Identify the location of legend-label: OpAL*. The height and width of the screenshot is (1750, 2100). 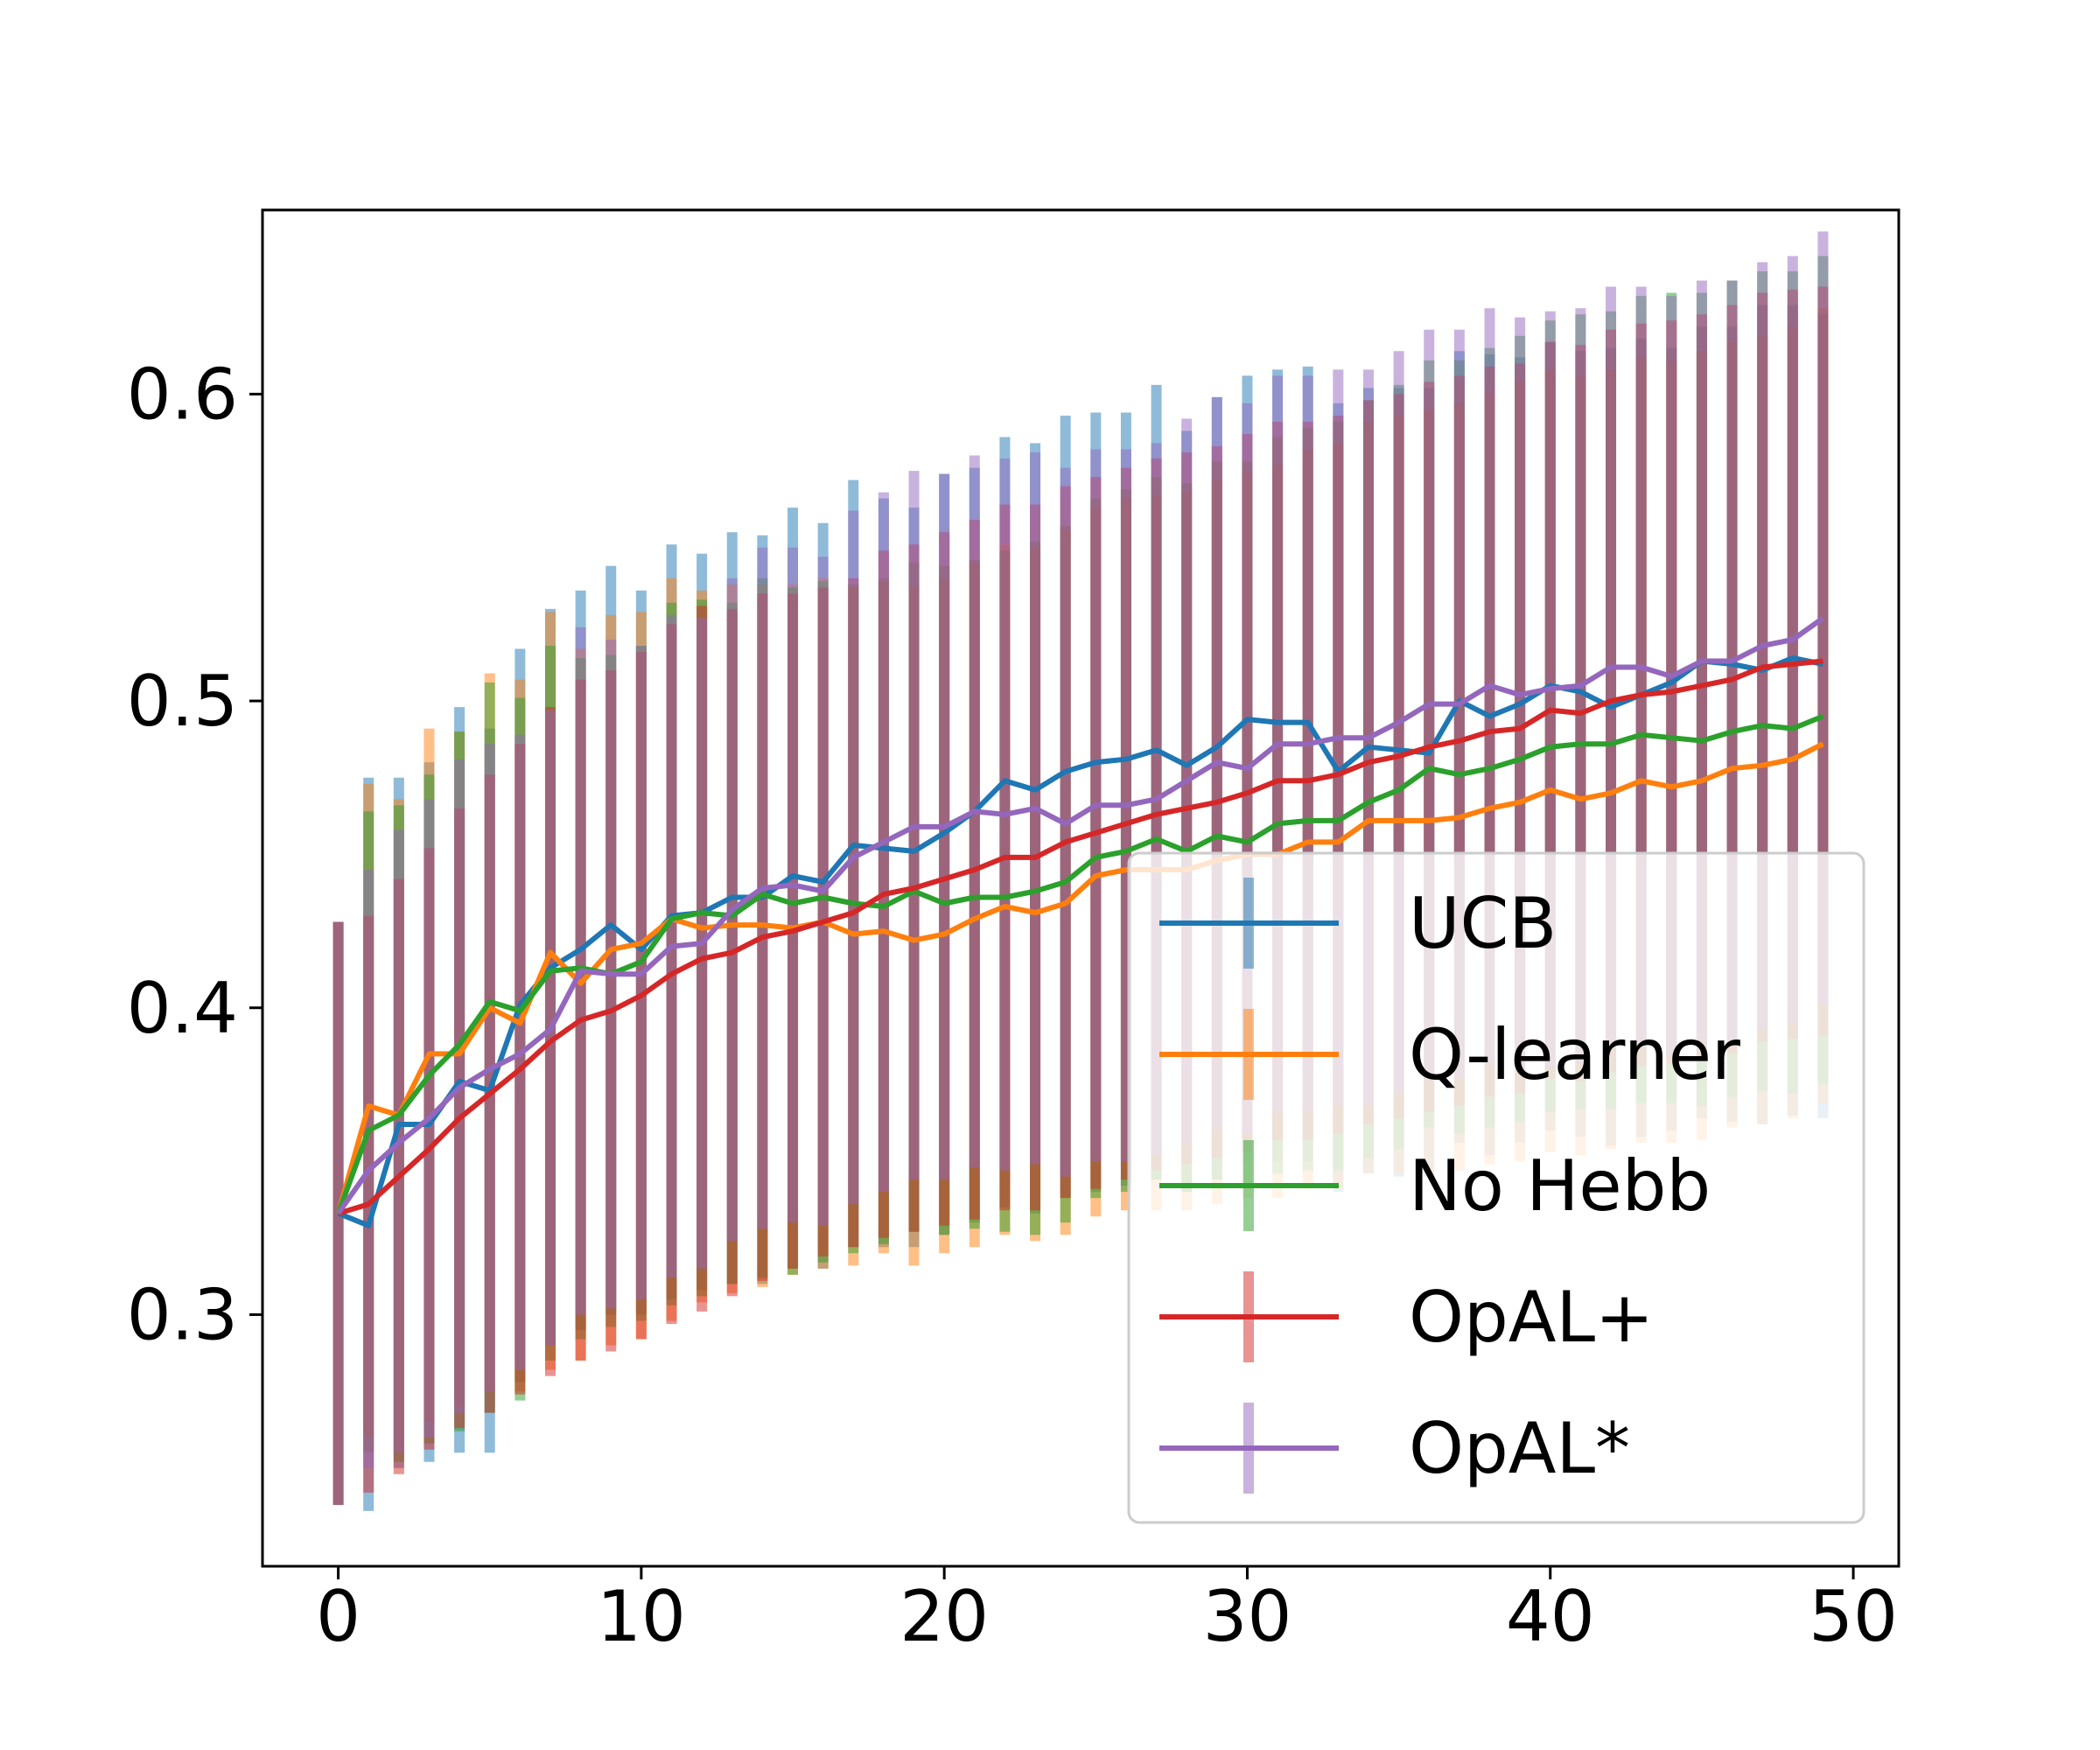
(1519, 1448).